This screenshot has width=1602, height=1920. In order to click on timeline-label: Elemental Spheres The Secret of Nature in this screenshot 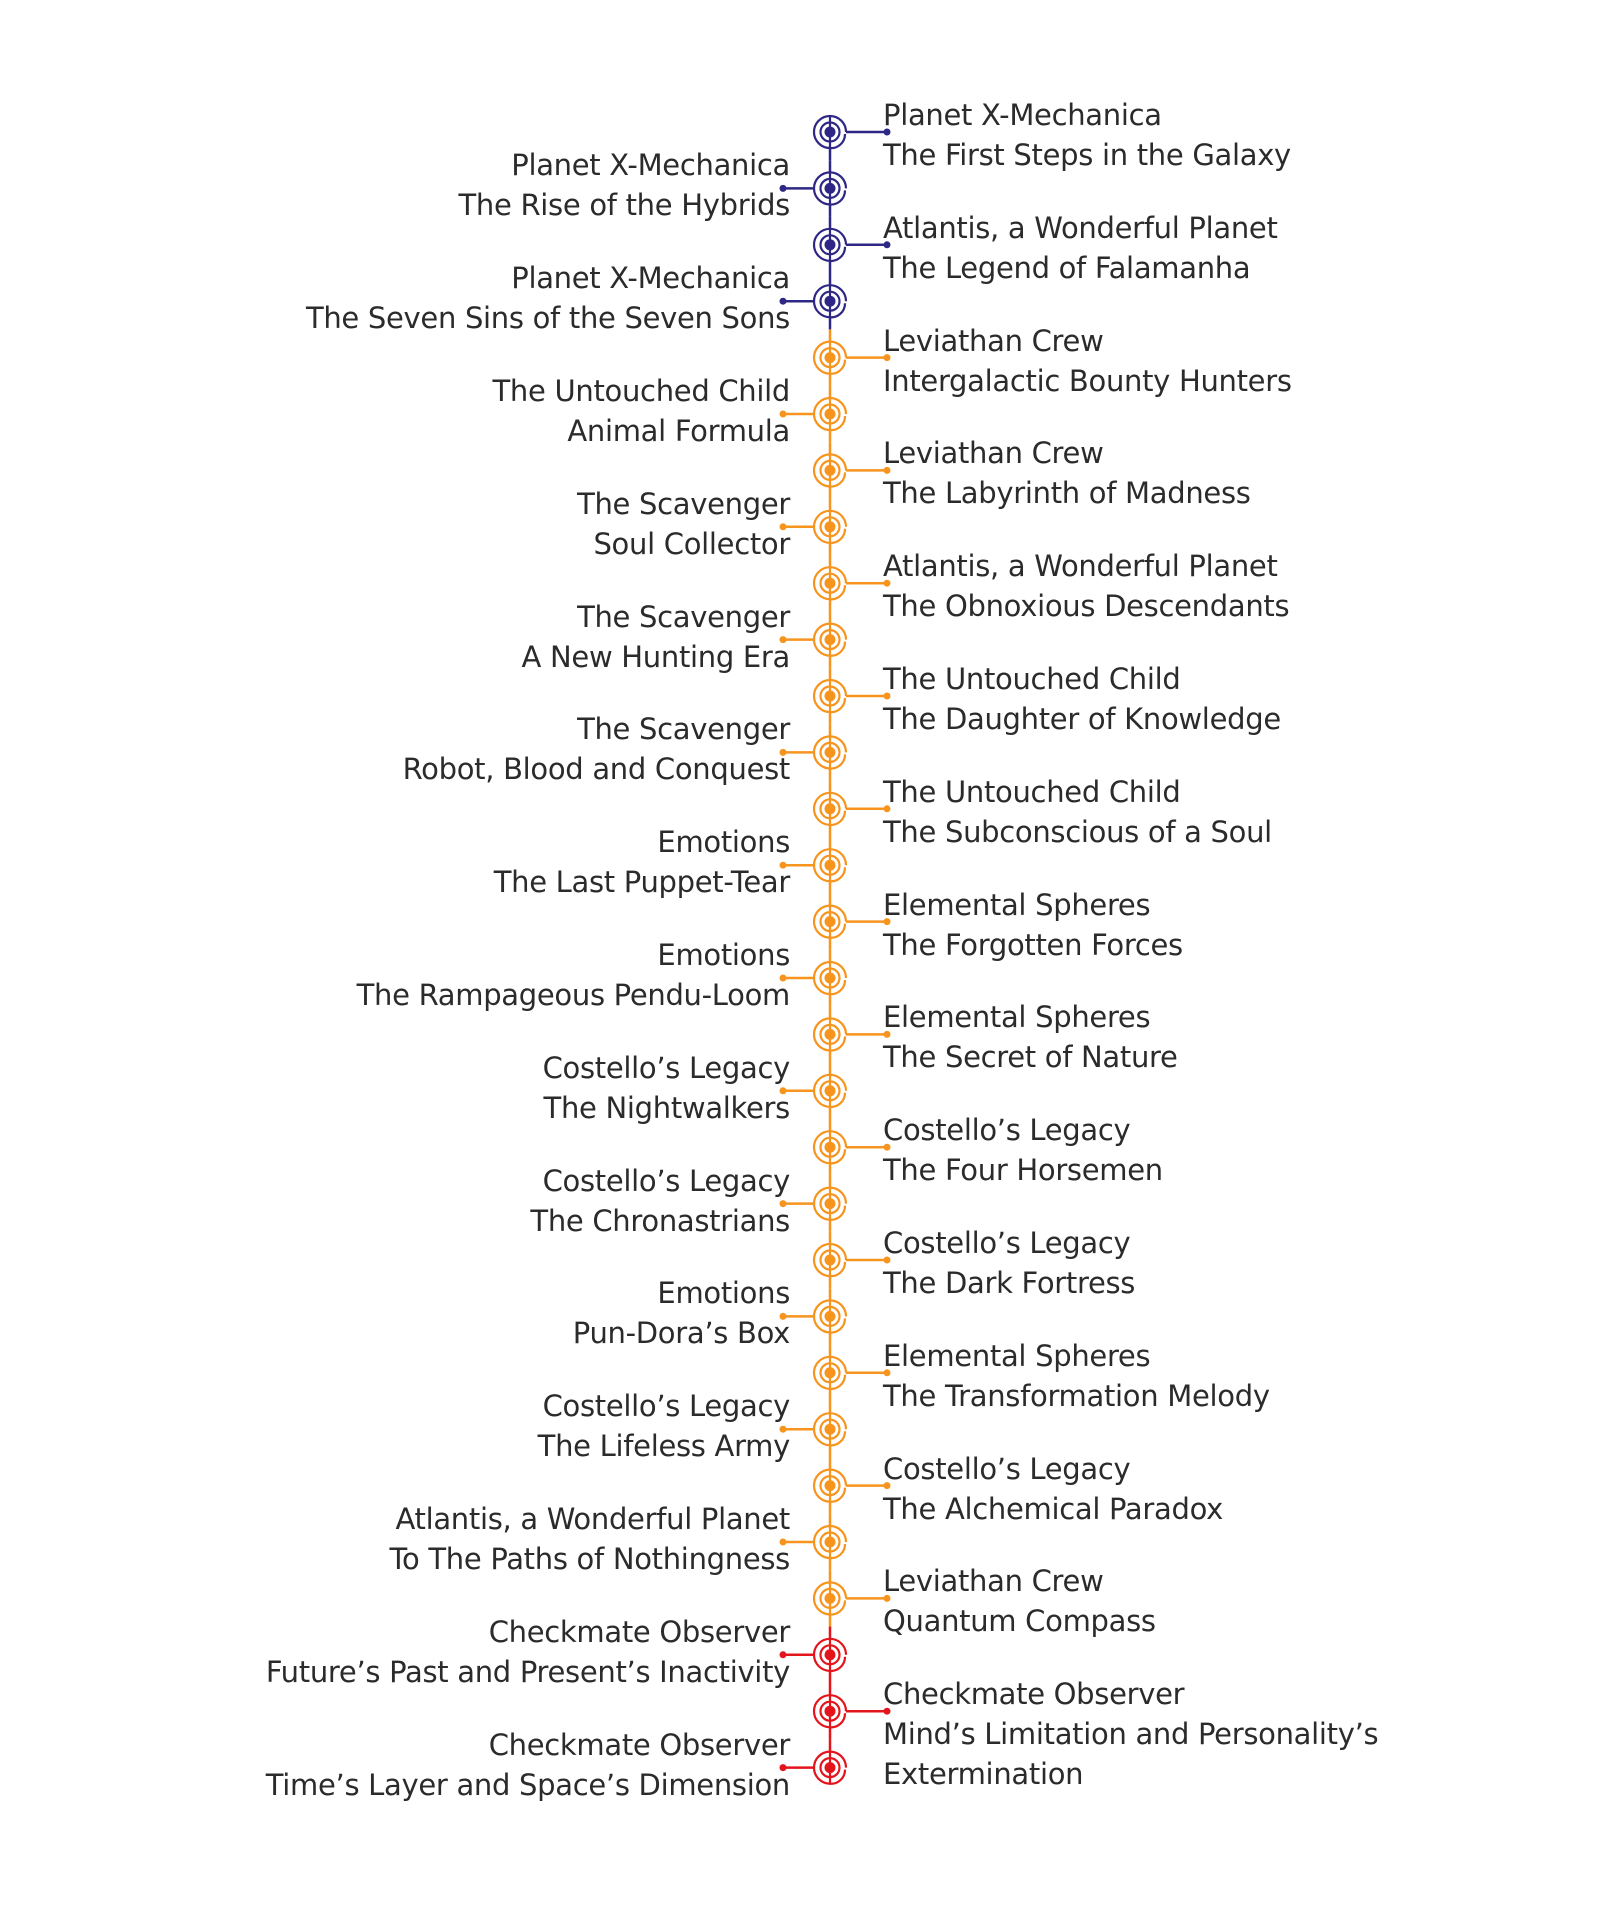, I will do `click(1030, 1037)`.